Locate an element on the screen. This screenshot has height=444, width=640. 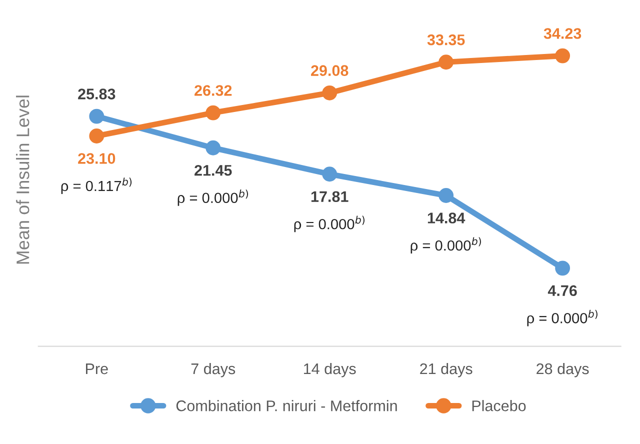
data-label: 23.10 is located at coordinates (97, 158).